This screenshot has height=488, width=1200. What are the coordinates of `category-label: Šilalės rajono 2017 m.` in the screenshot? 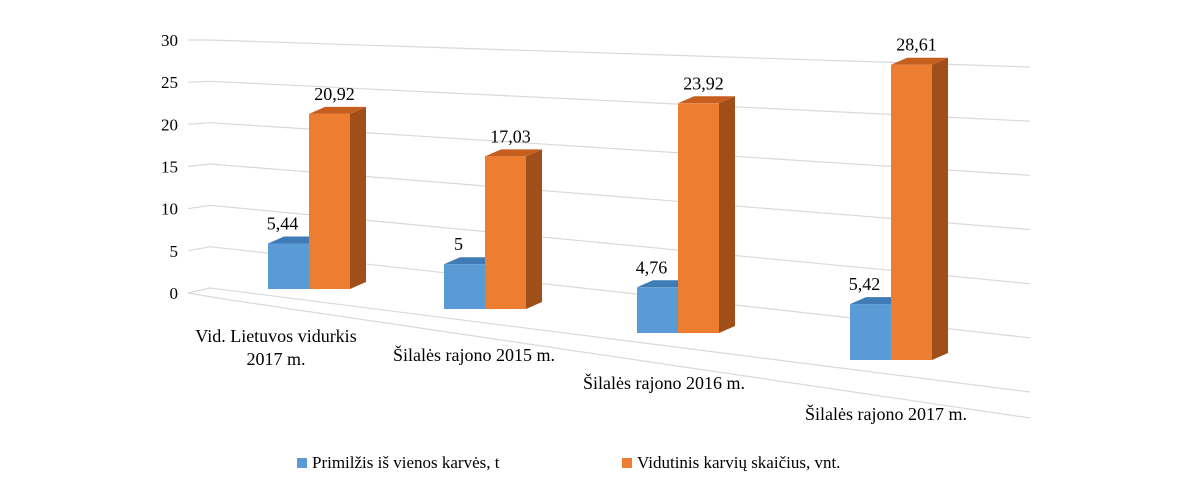 It's located at (886, 413).